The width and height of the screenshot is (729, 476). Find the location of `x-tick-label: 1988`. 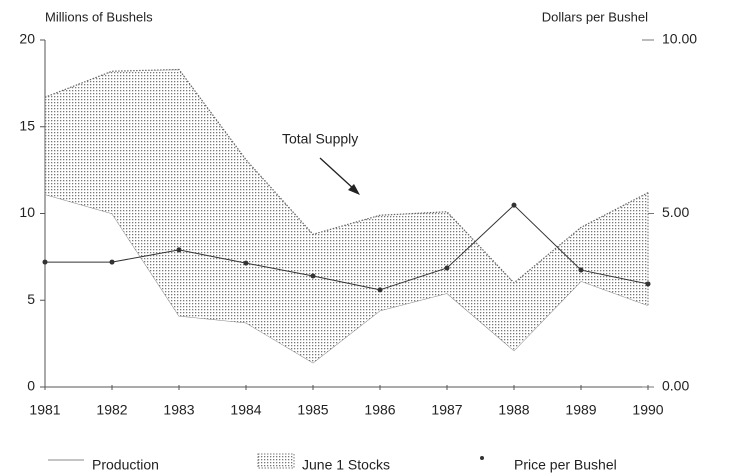

x-tick-label: 1988 is located at coordinates (513, 410).